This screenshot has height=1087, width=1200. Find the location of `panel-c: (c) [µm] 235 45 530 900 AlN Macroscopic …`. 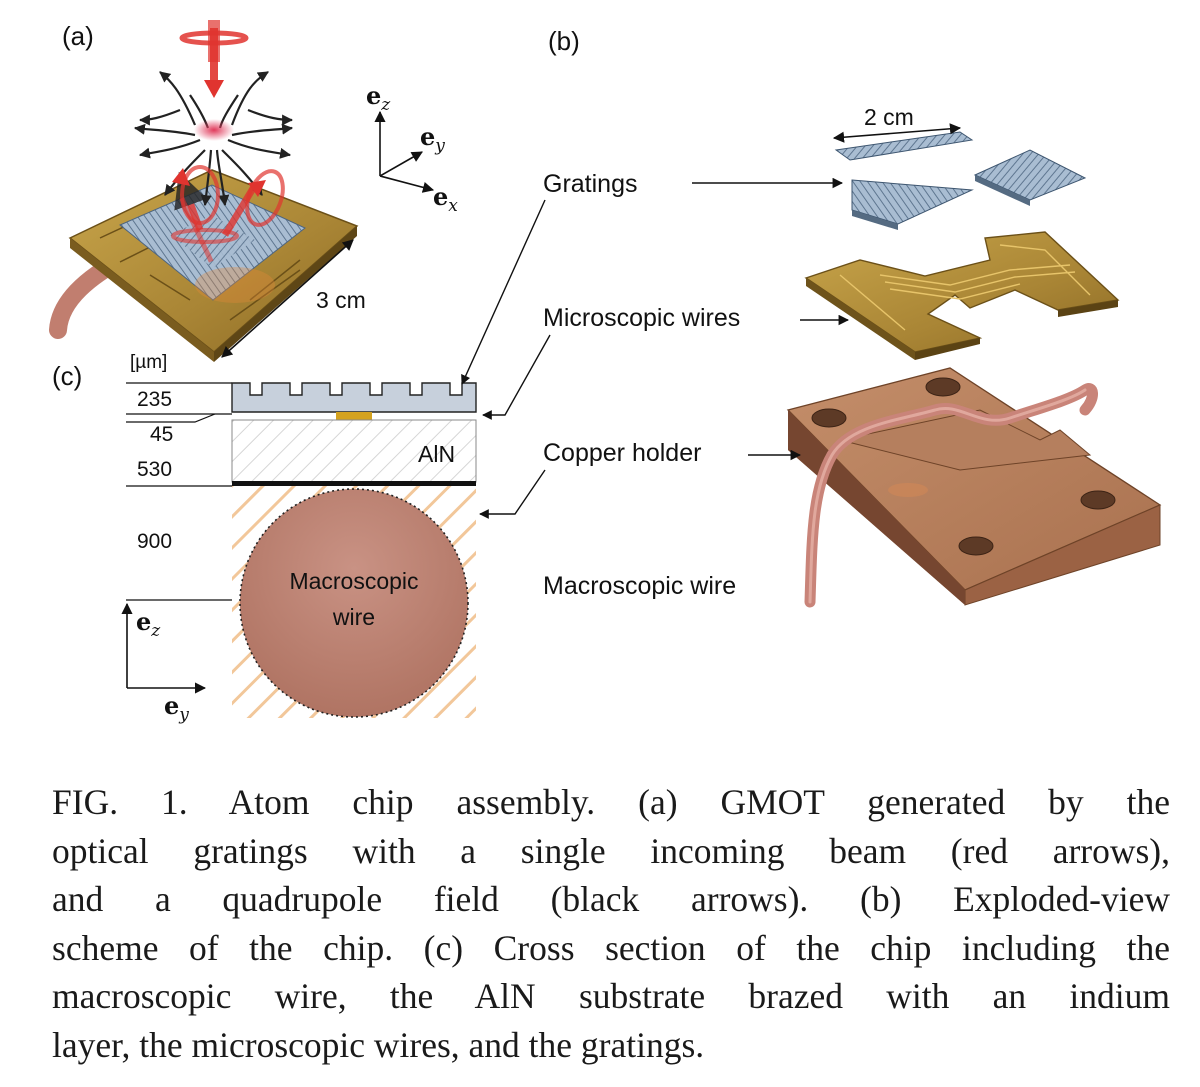

panel-c: (c) [µm] 235 45 530 900 AlN Macroscopic … is located at coordinates (264, 538).